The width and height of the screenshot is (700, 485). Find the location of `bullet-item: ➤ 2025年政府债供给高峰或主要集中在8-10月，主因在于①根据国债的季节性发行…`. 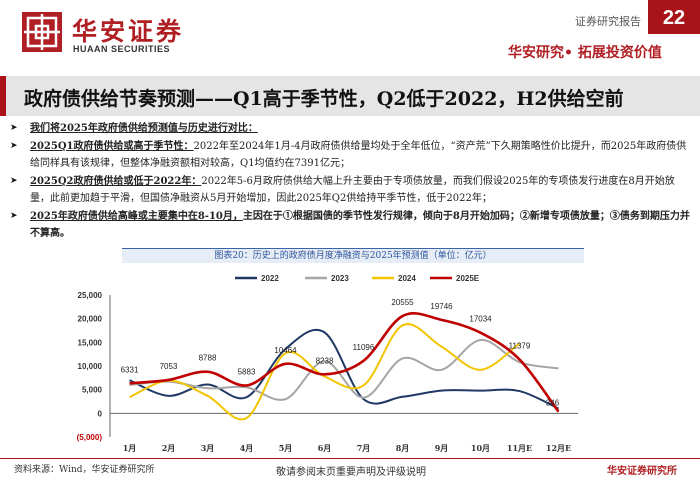

bullet-item: ➤ 2025年政府债供给高峰或主要集中在8-10月，主因在于①根据国债的季节性发行… is located at coordinates (350, 225).